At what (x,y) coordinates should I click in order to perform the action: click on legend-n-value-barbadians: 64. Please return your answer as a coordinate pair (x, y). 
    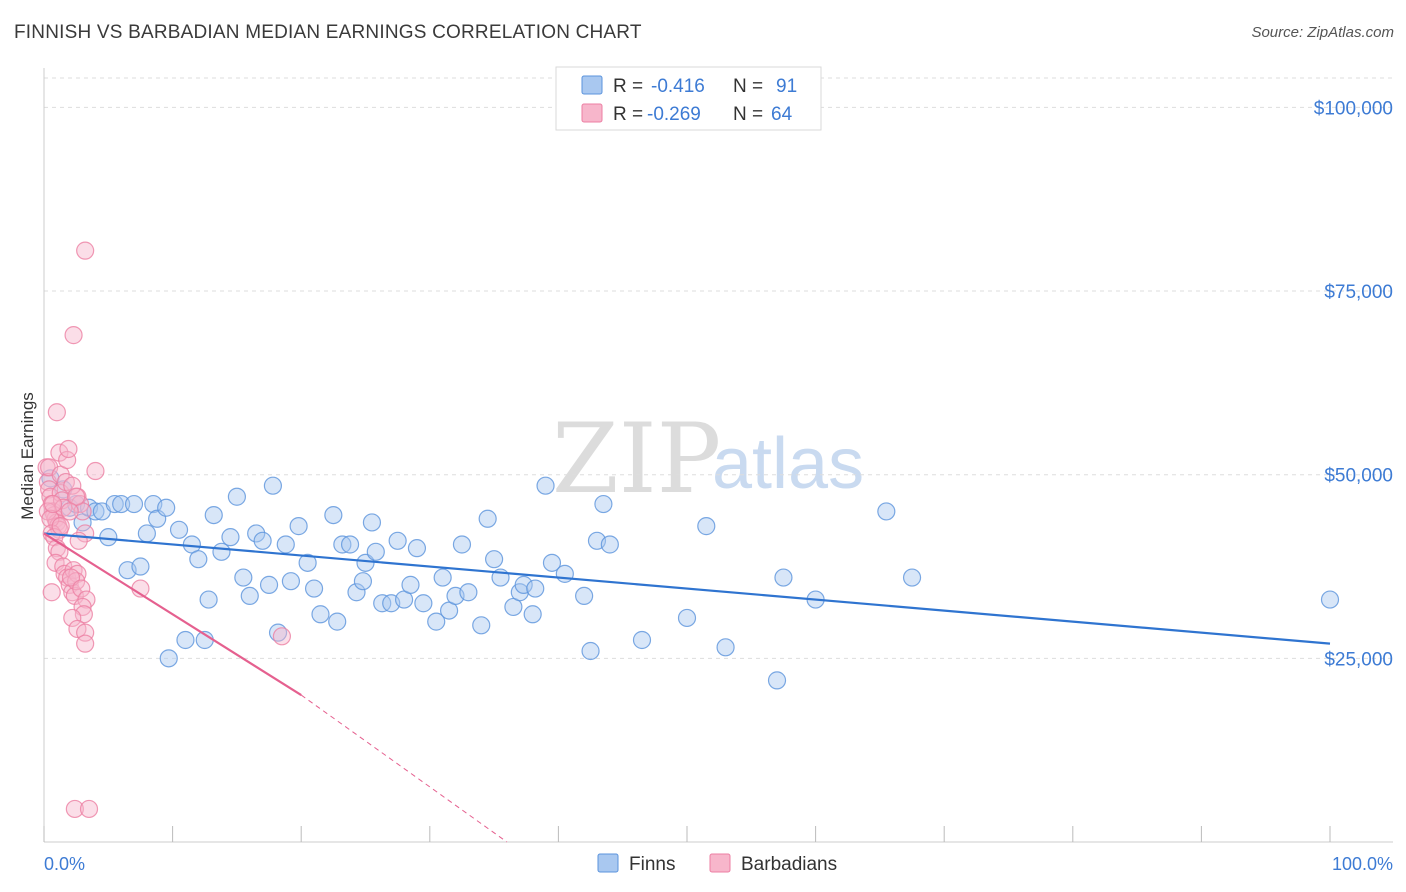
    Looking at the image, I should click on (782, 114).